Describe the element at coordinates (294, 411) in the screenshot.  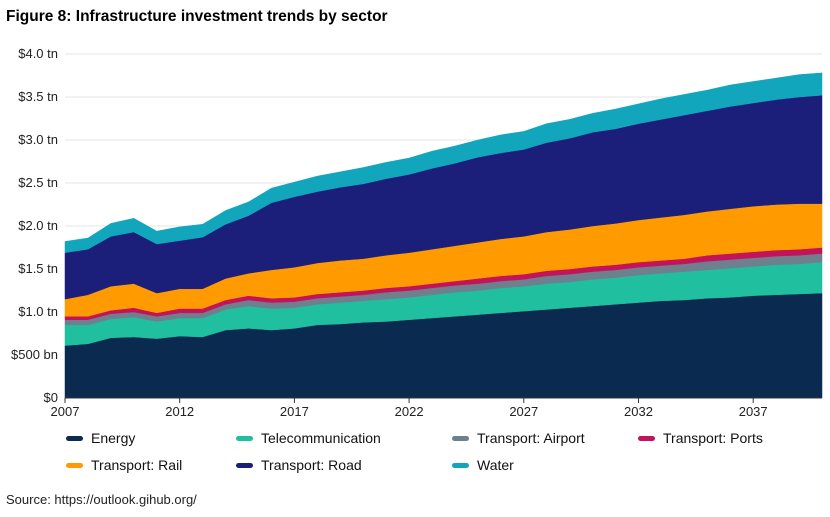
I see `x-tick-label: 2017` at that location.